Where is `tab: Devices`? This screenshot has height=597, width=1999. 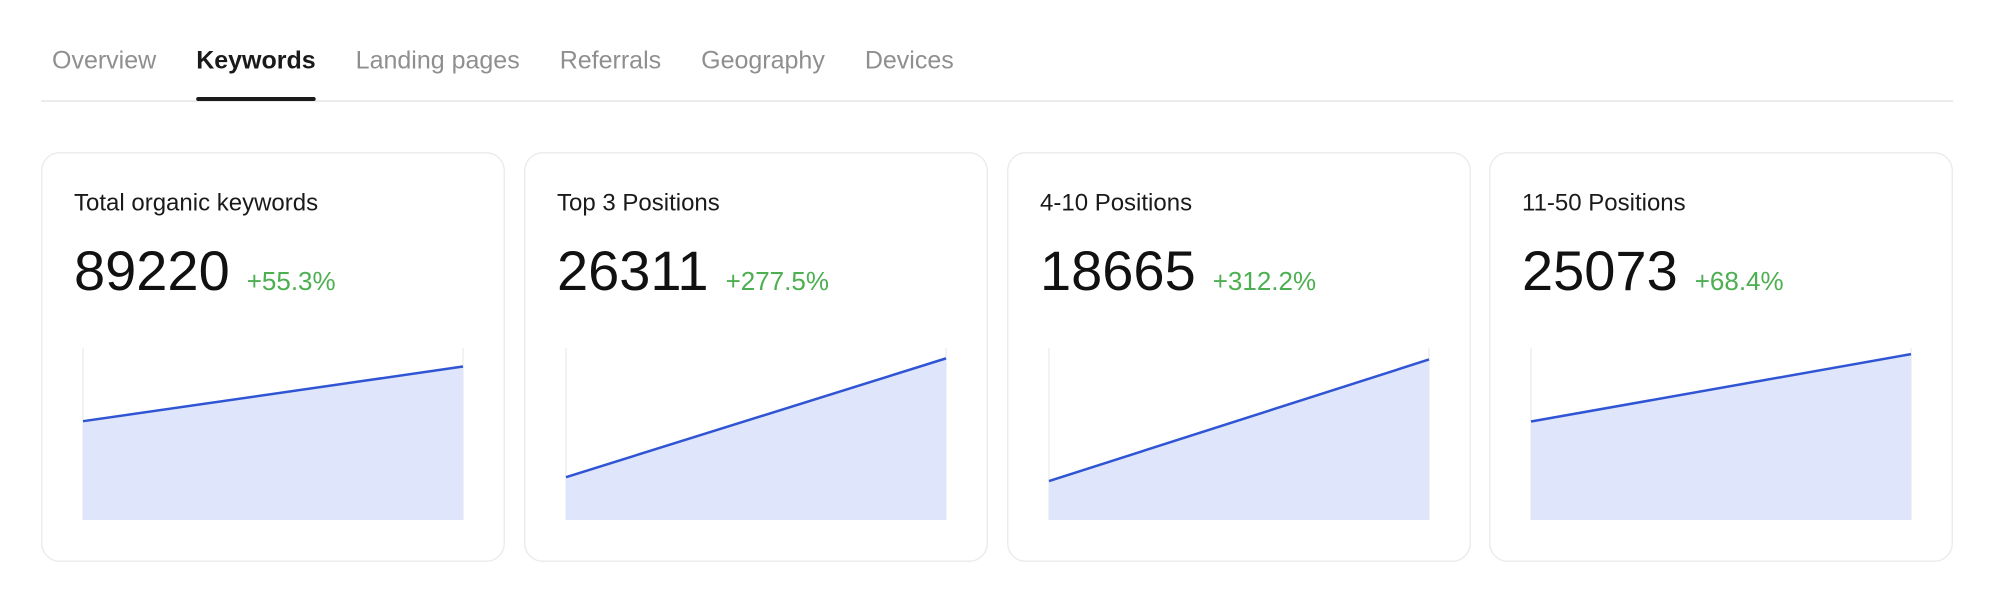 tab: Devices is located at coordinates (909, 61).